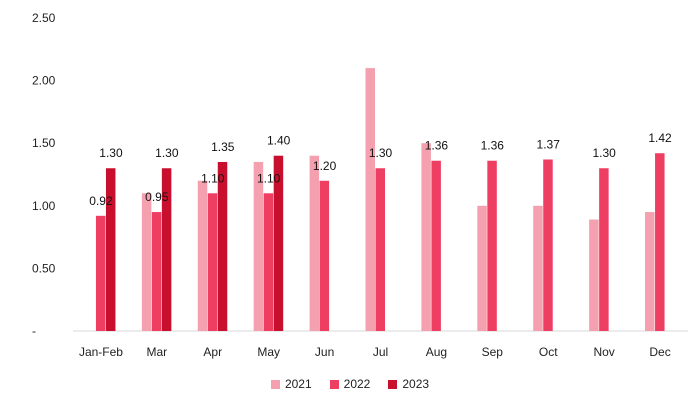 This screenshot has width=700, height=401. I want to click on legend-item-2023: 2023, so click(408, 384).